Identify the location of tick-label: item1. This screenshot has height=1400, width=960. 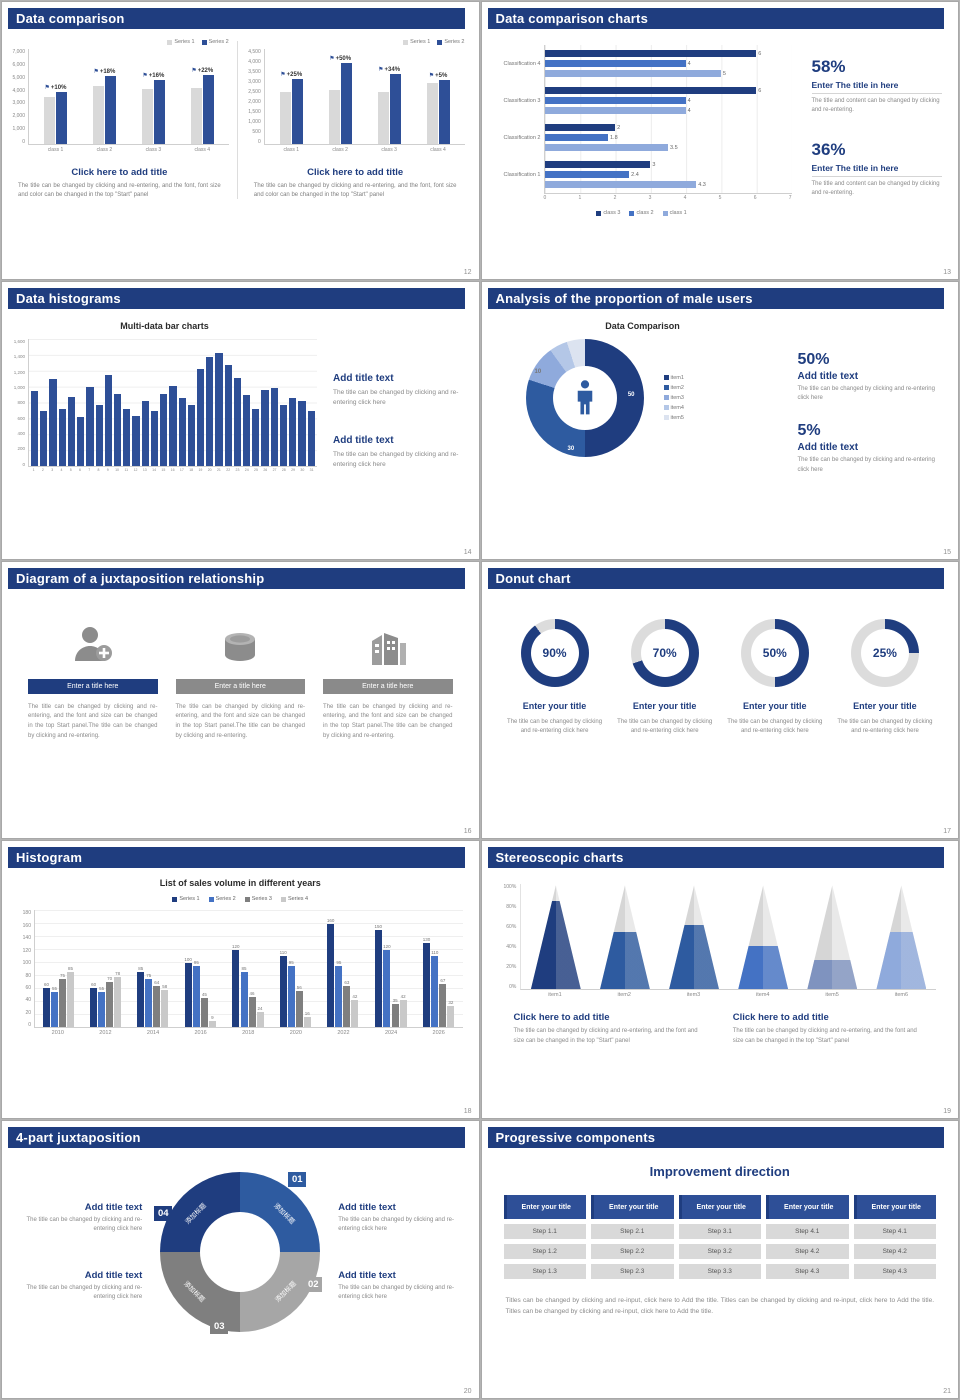
(555, 995).